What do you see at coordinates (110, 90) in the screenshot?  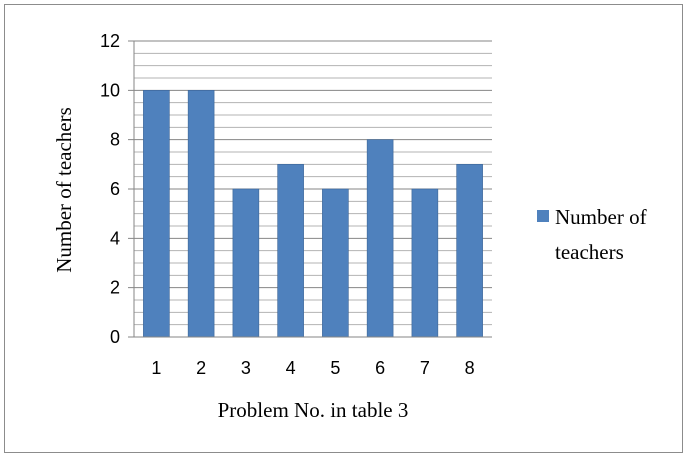 I see `y-tick-label: 10` at bounding box center [110, 90].